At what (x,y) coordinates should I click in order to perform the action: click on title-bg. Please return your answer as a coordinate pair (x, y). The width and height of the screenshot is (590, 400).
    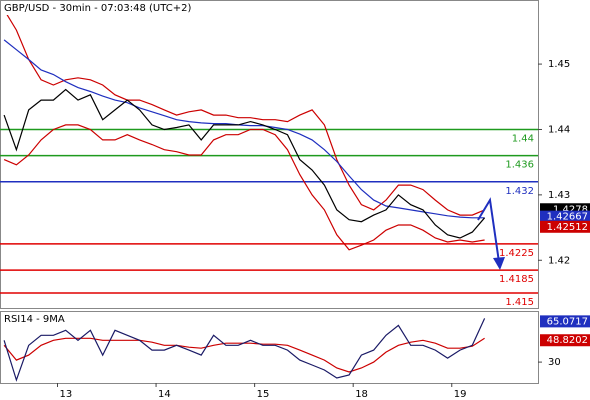
    Looking at the image, I should click on (91, 8).